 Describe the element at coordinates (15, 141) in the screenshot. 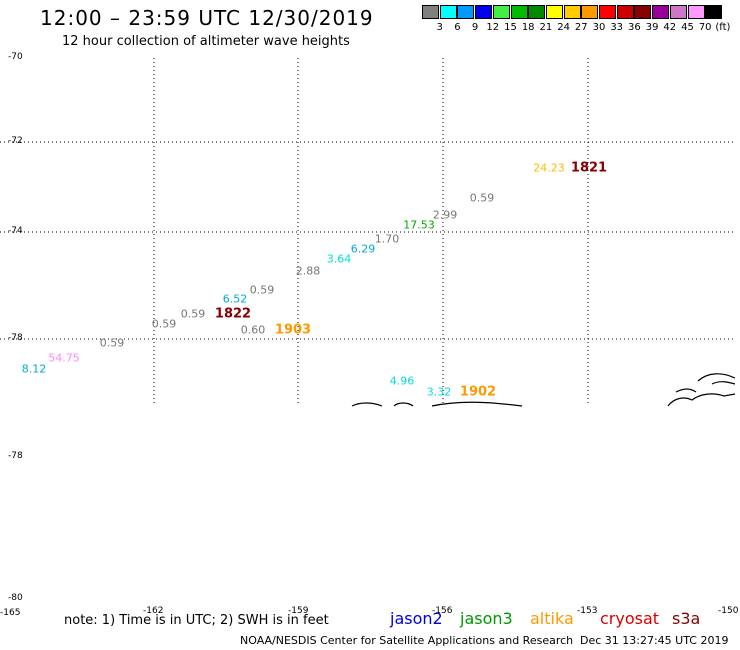

I see `latitude-label: -72` at that location.